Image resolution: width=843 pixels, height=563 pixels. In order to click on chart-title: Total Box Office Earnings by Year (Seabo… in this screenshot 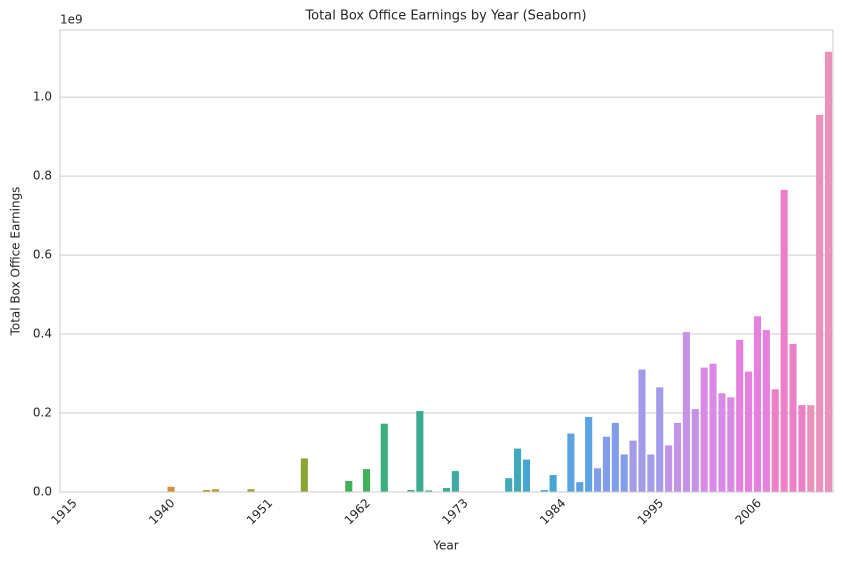, I will do `click(445, 16)`.